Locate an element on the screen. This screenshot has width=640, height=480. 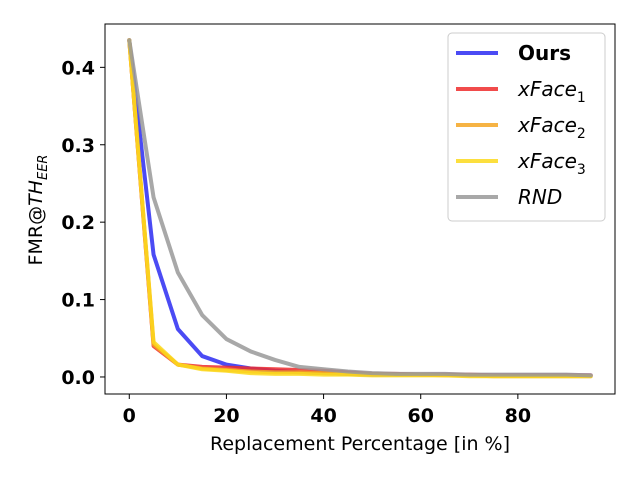
legend-label-2: xFace1 is located at coordinates (551, 91).